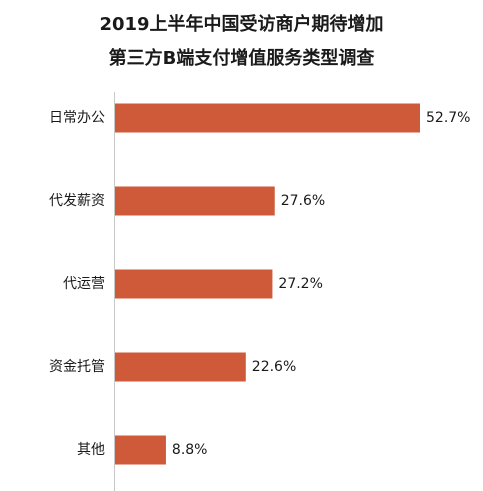 Image resolution: width=483 pixels, height=491 pixels. What do you see at coordinates (303, 201) in the screenshot?
I see `value-label: 27.6%` at bounding box center [303, 201].